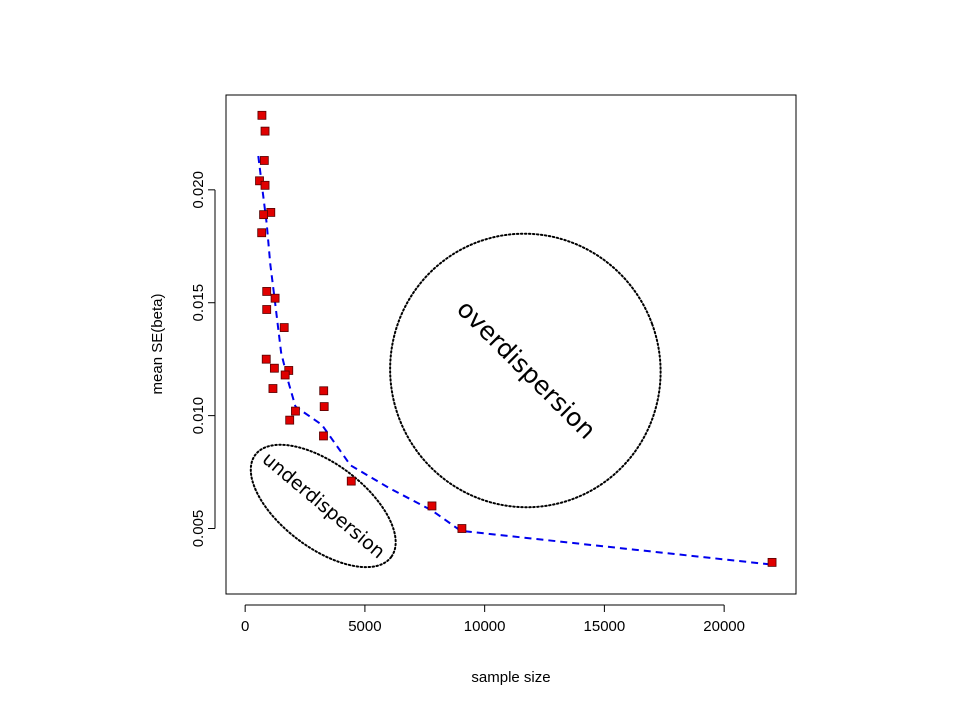  I want to click on overdispersion-ellipse, so click(525, 370).